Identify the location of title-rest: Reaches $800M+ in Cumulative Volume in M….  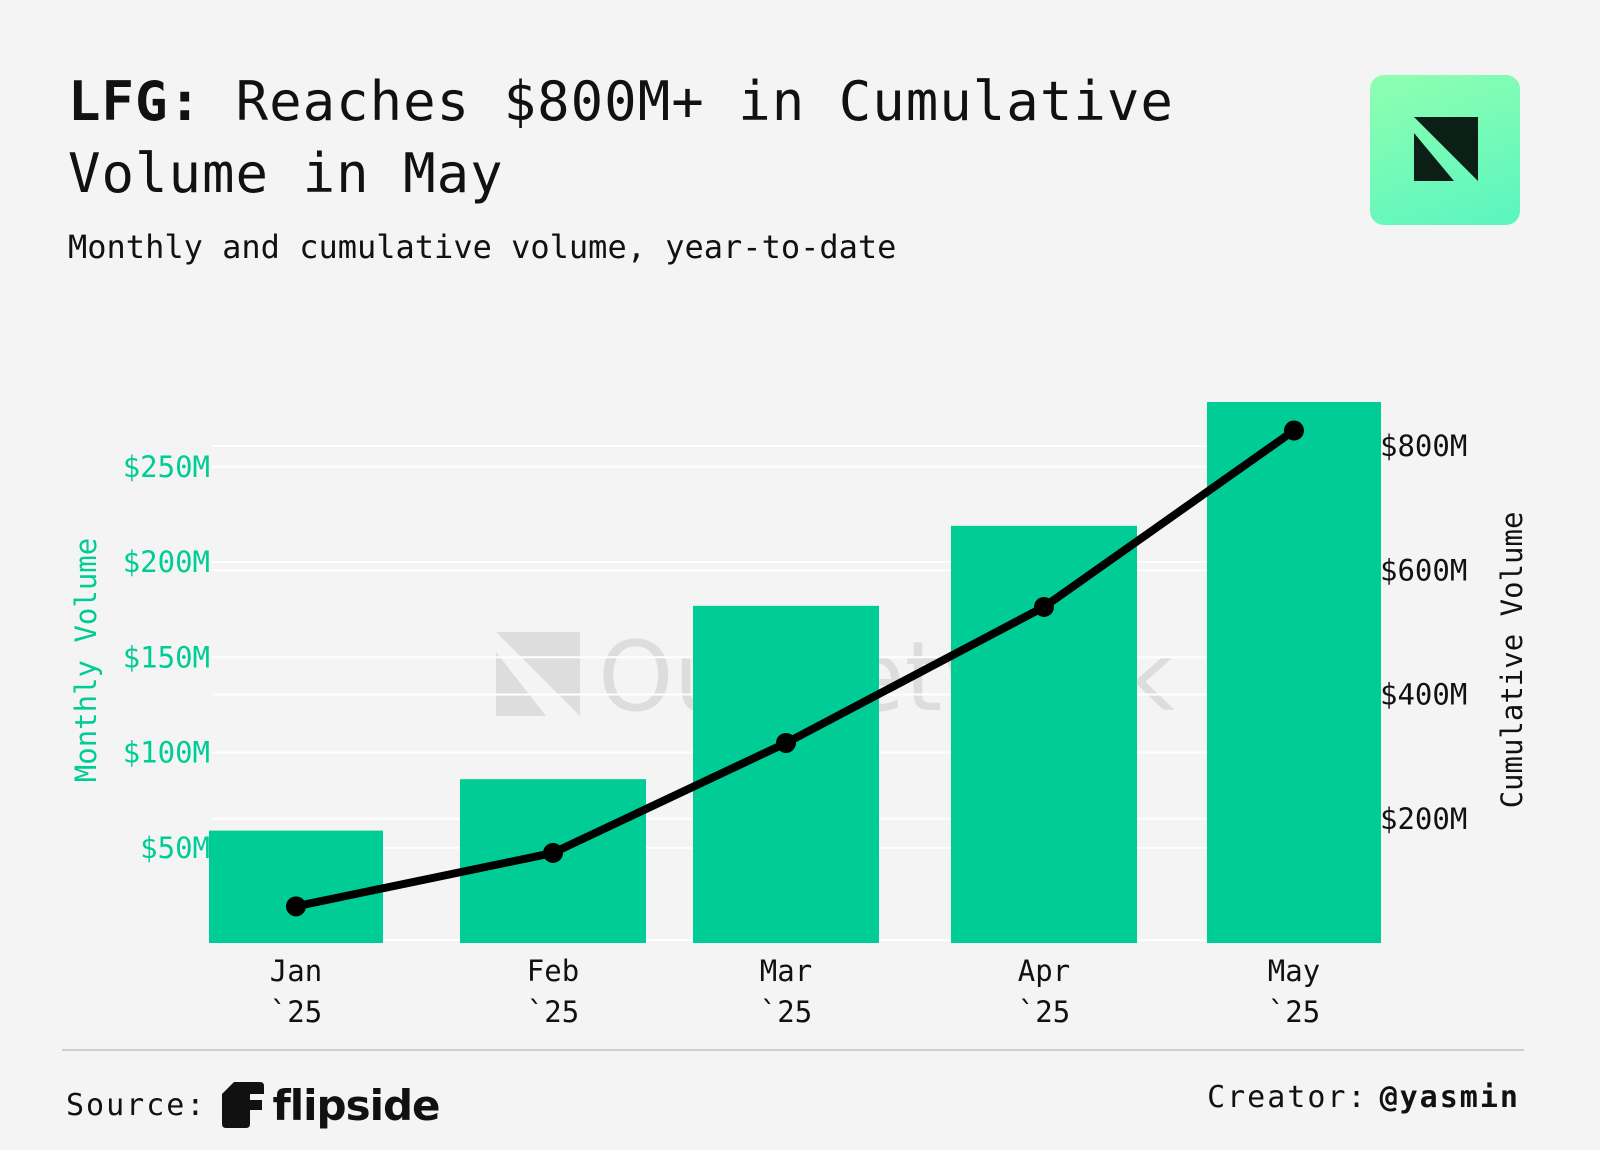
(621, 137).